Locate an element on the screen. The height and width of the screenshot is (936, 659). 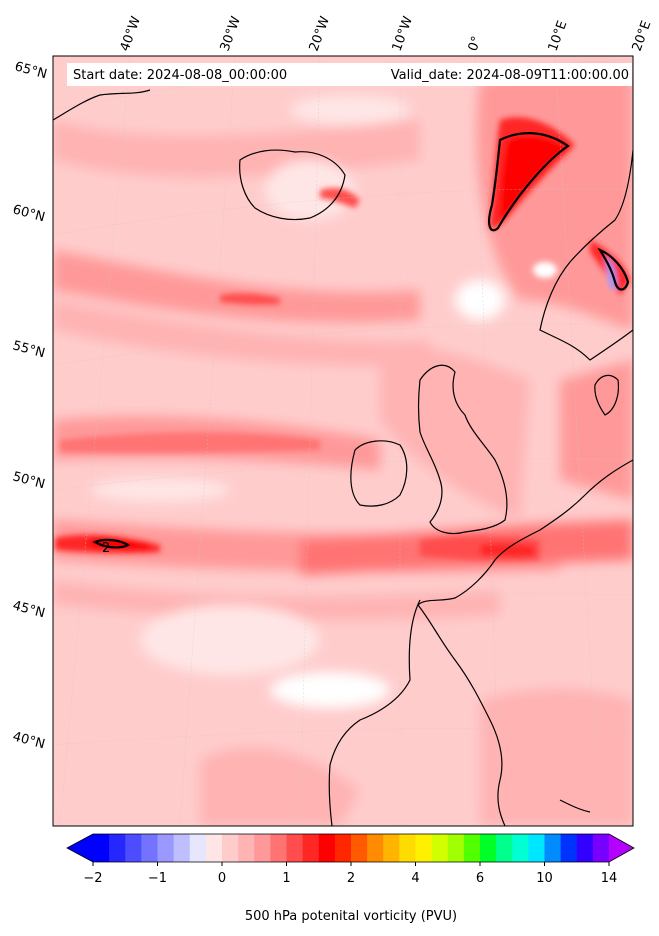
lon-label: 20°W is located at coordinates (320, 33).